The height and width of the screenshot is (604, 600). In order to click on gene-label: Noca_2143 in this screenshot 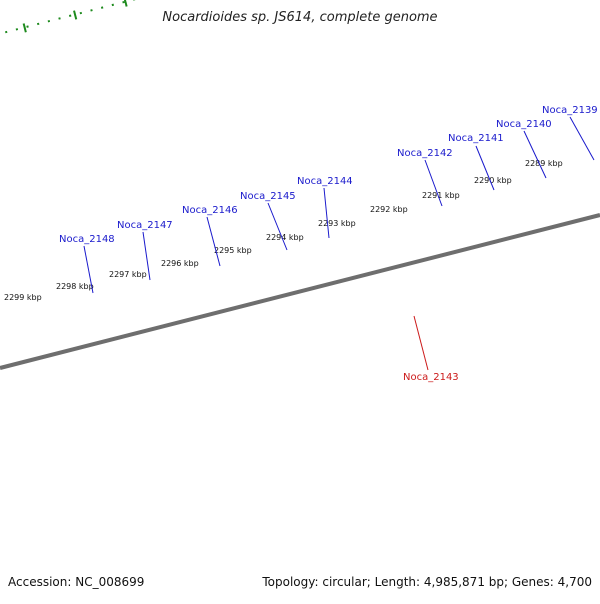, I will do `click(431, 377)`.